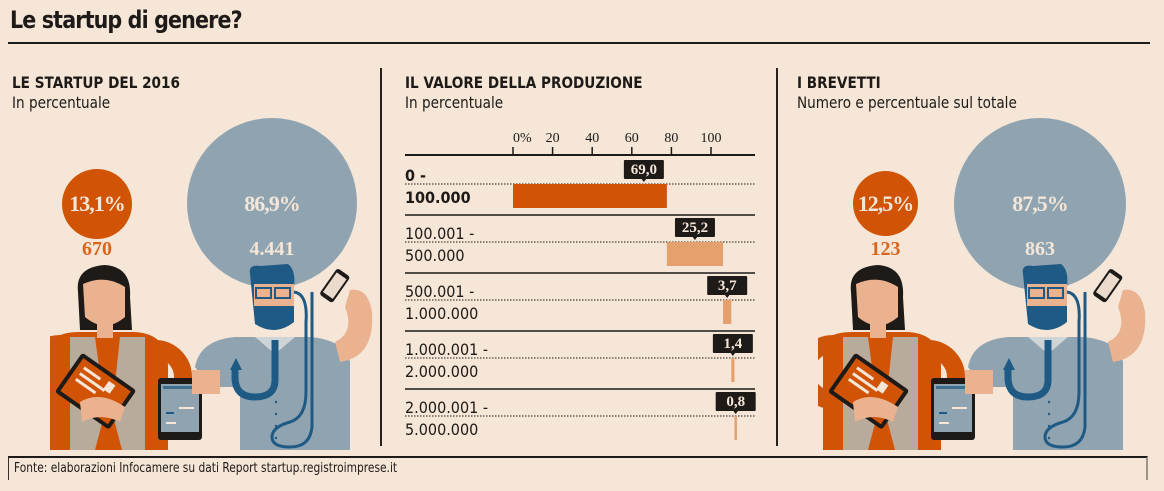 The height and width of the screenshot is (491, 1164). I want to click on category-label: 0 - 100.000, so click(438, 187).